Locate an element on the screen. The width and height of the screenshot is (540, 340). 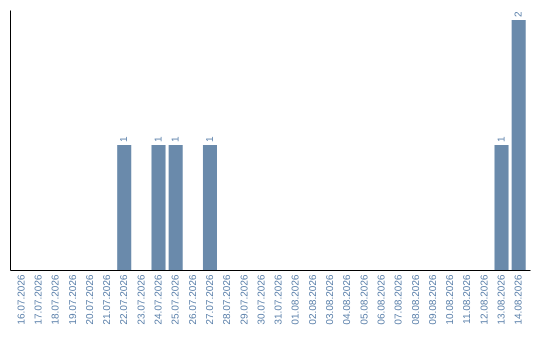
x-tick-label: 14.08.2026 is located at coordinates (519, 299).